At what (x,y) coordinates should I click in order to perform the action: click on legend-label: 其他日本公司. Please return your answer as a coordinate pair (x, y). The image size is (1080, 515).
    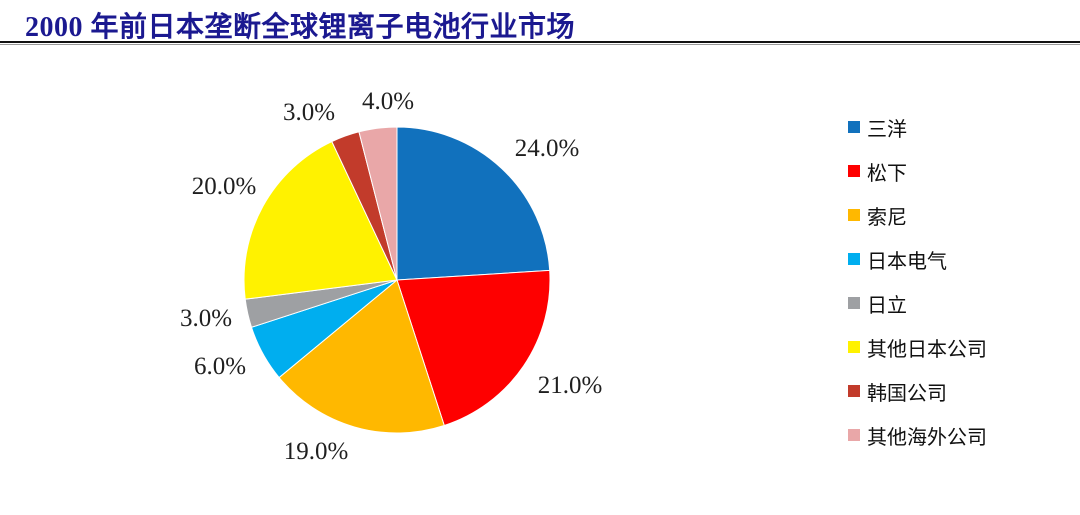
    Looking at the image, I should click on (927, 349).